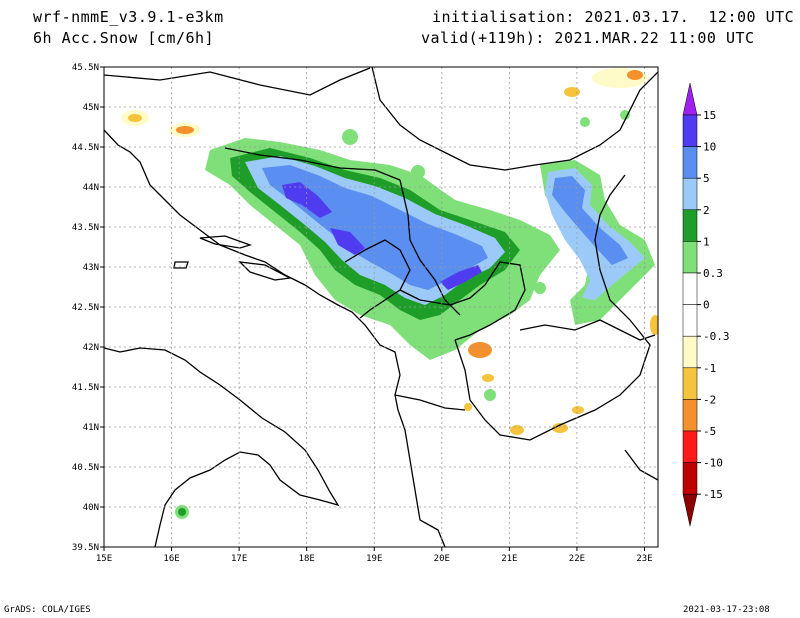 This screenshot has width=800, height=618. Describe the element at coordinates (709, 431) in the screenshot. I see `colorbar-label: -5` at that location.